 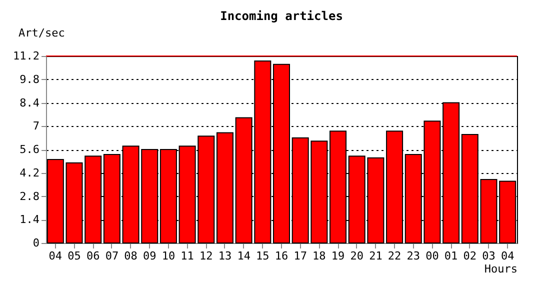 What do you see at coordinates (26, 56) in the screenshot?
I see `y-tick-label: 11.2` at bounding box center [26, 56].